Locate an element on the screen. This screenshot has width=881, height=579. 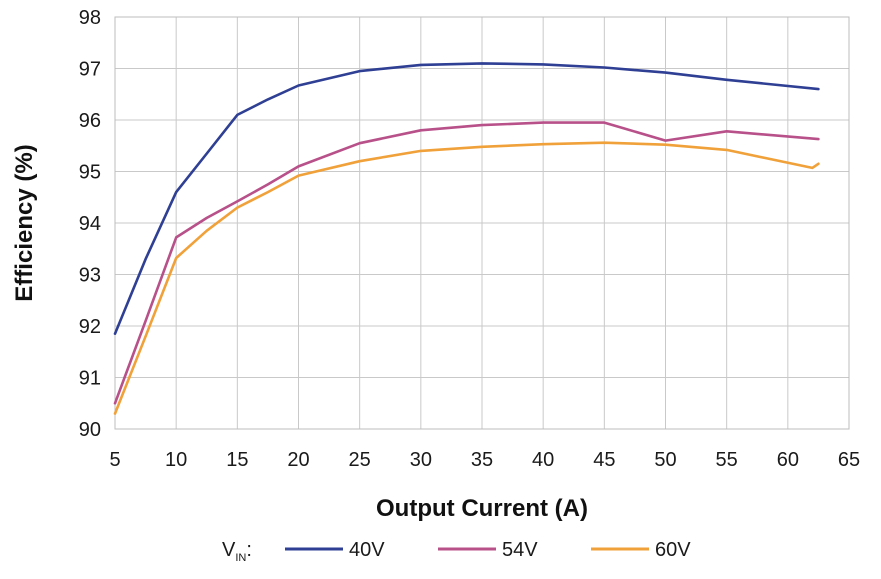
y-tick-label: 95 is located at coordinates (90, 173).